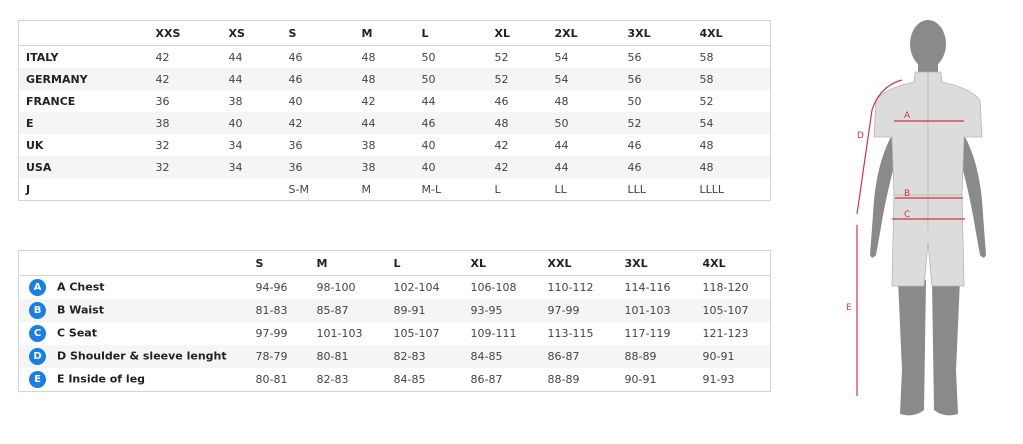 Image resolution: width=1023 pixels, height=444 pixels. What do you see at coordinates (656, 263) in the screenshot?
I see `column-header: 3XL` at bounding box center [656, 263].